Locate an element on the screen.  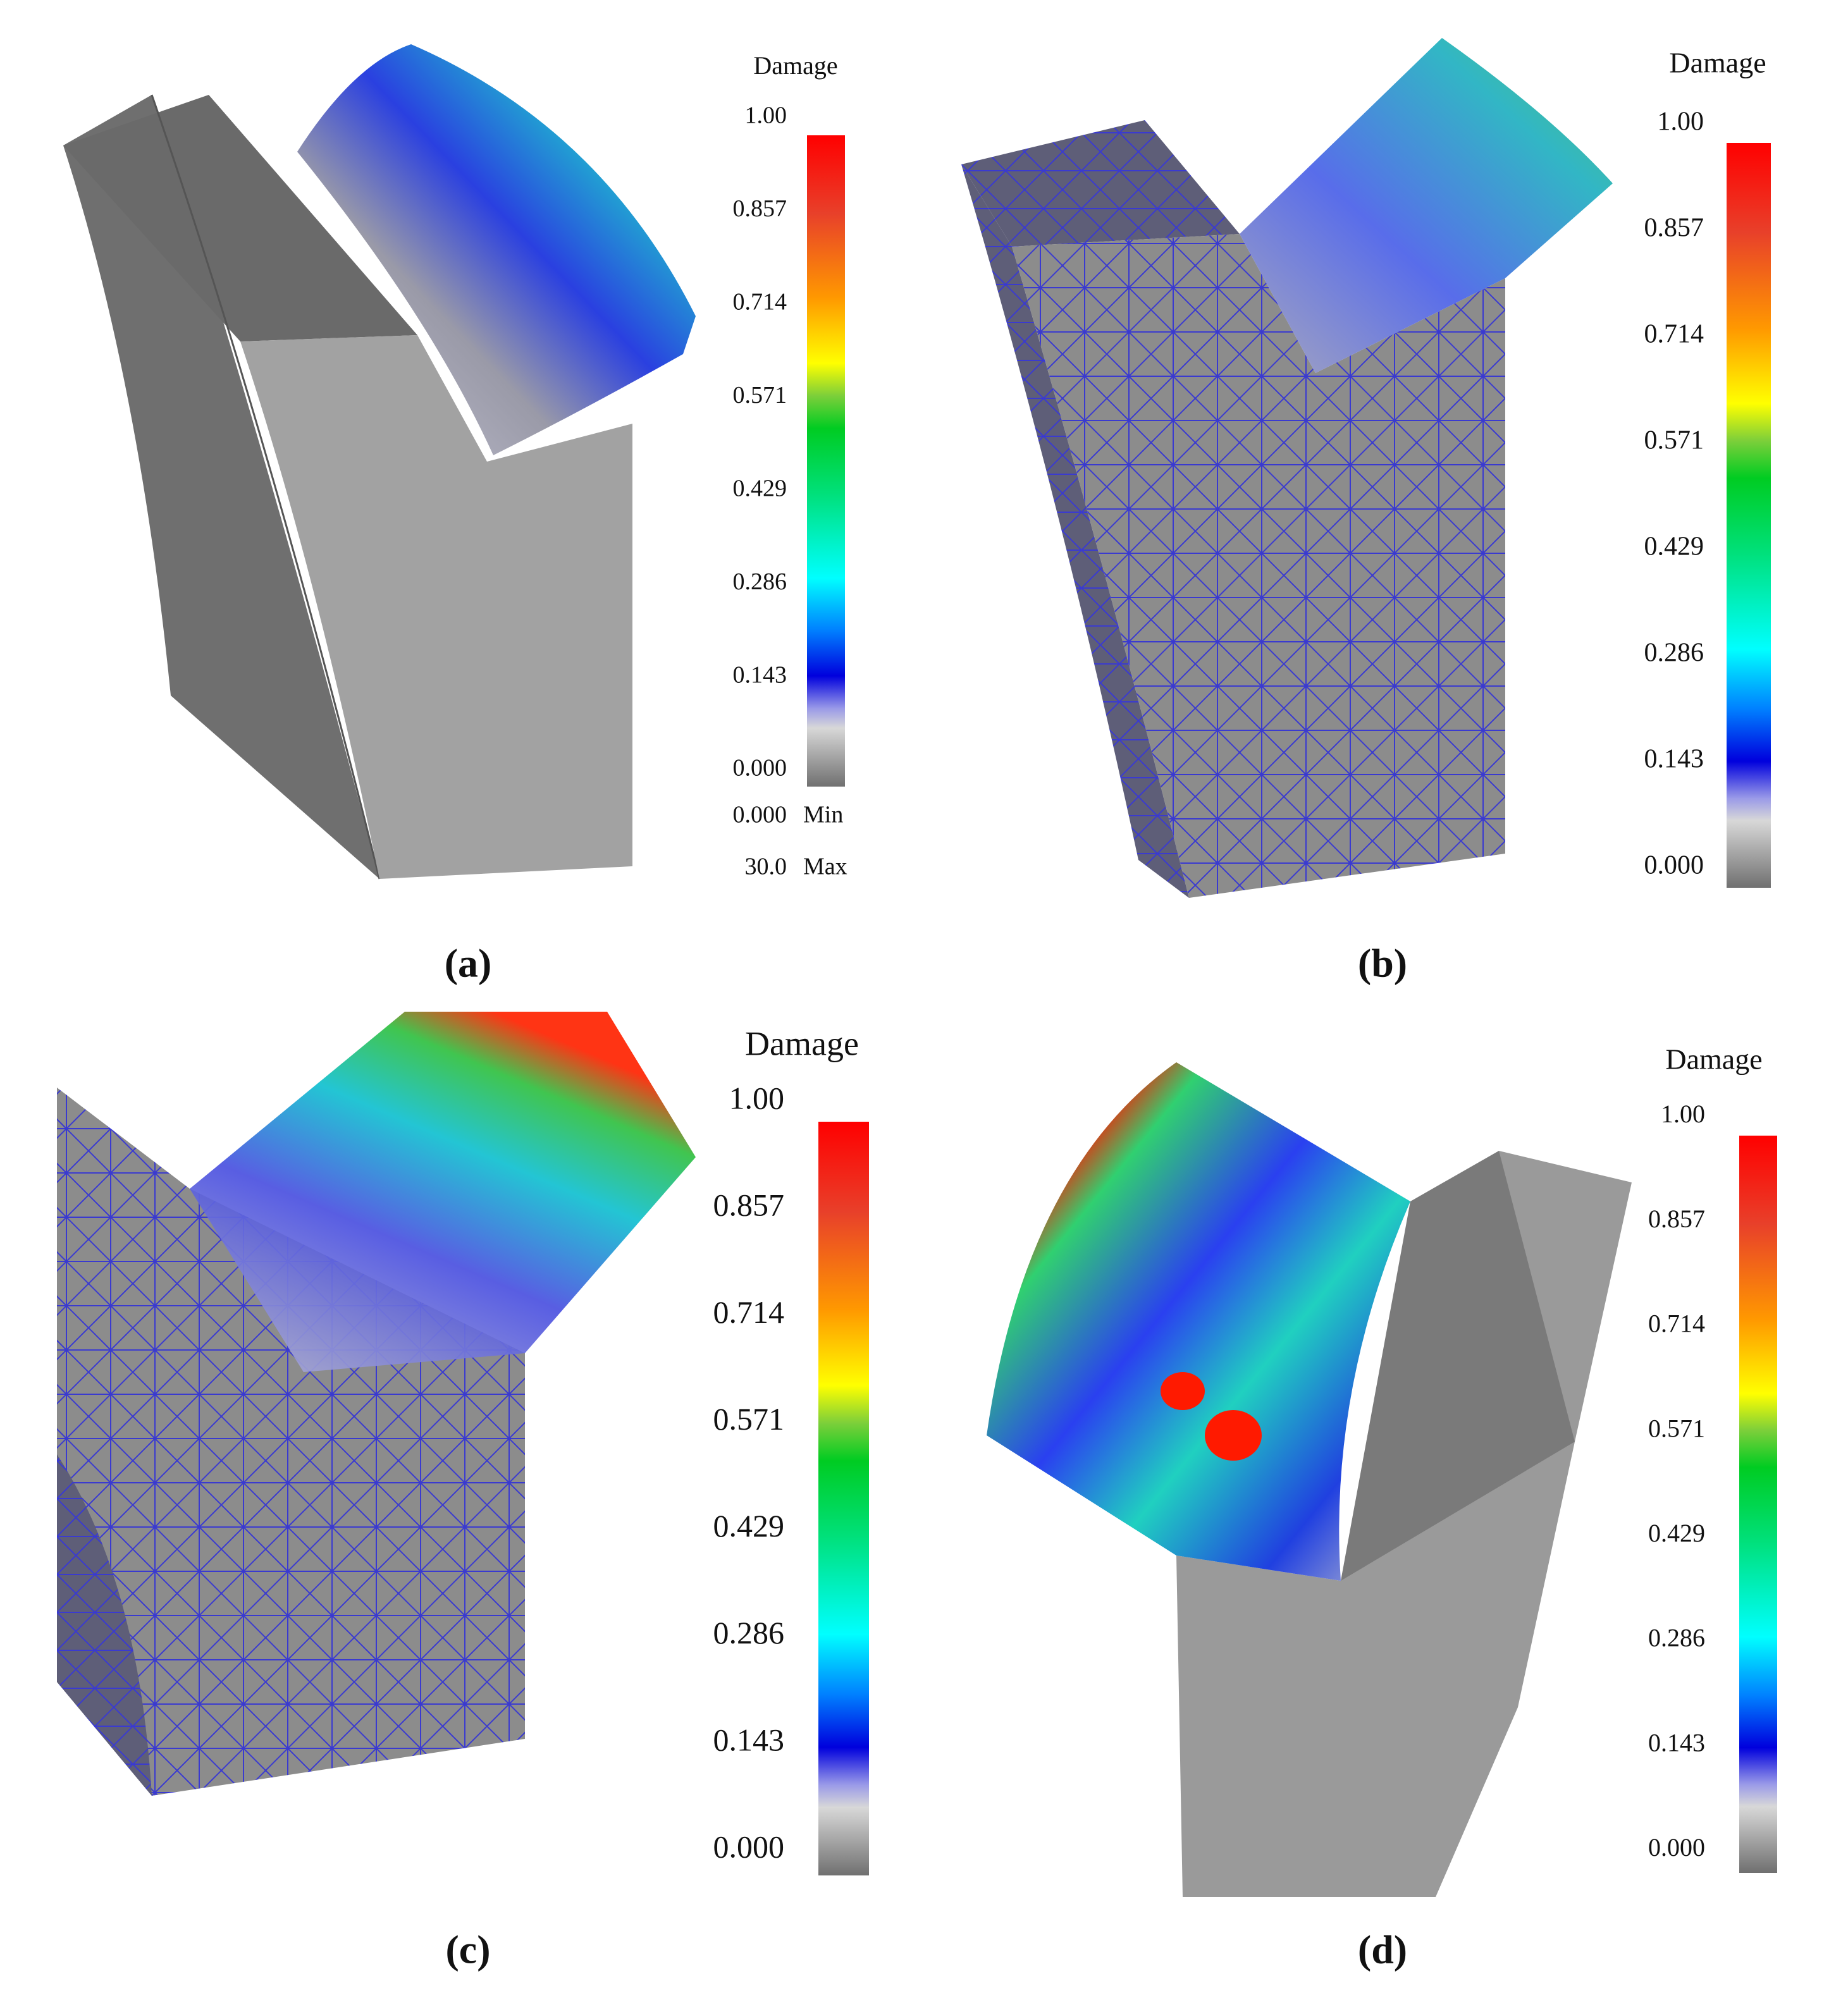
model-a is located at coordinates (380, 462).